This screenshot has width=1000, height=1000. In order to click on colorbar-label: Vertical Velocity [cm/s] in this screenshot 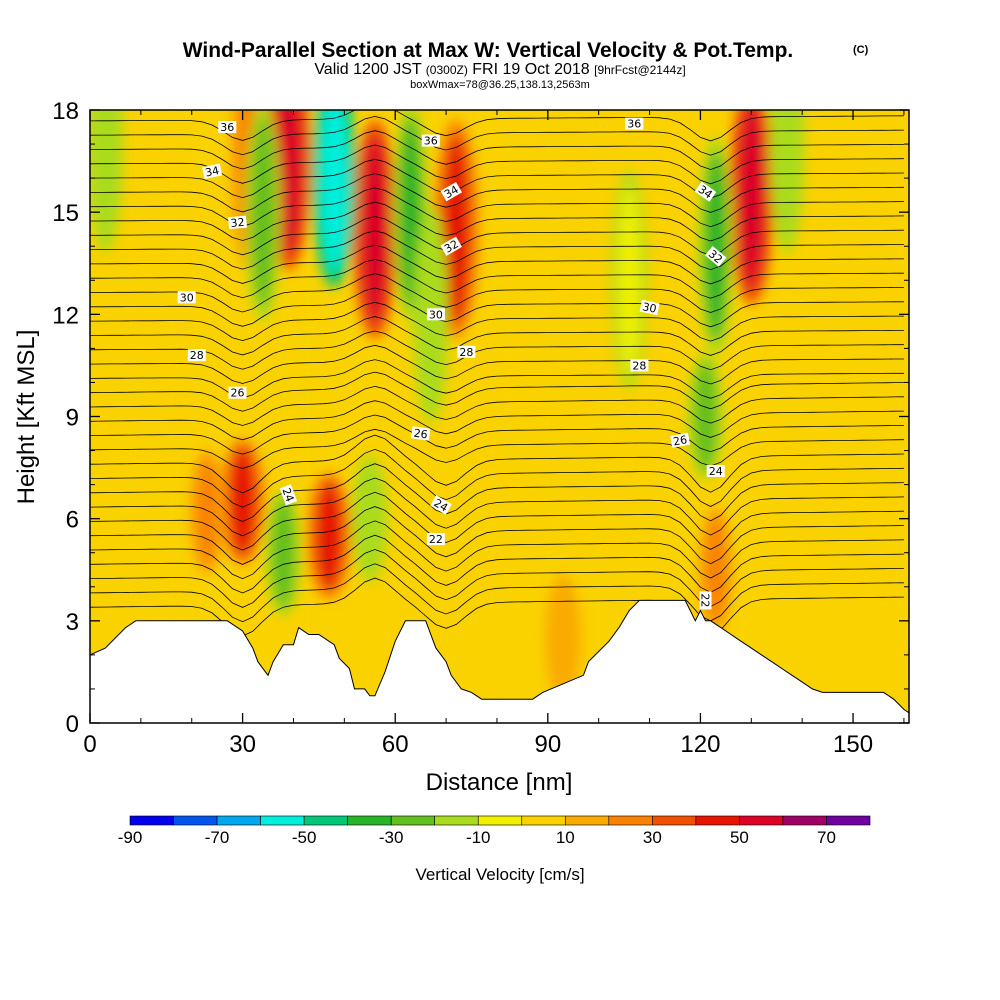, I will do `click(499, 874)`.